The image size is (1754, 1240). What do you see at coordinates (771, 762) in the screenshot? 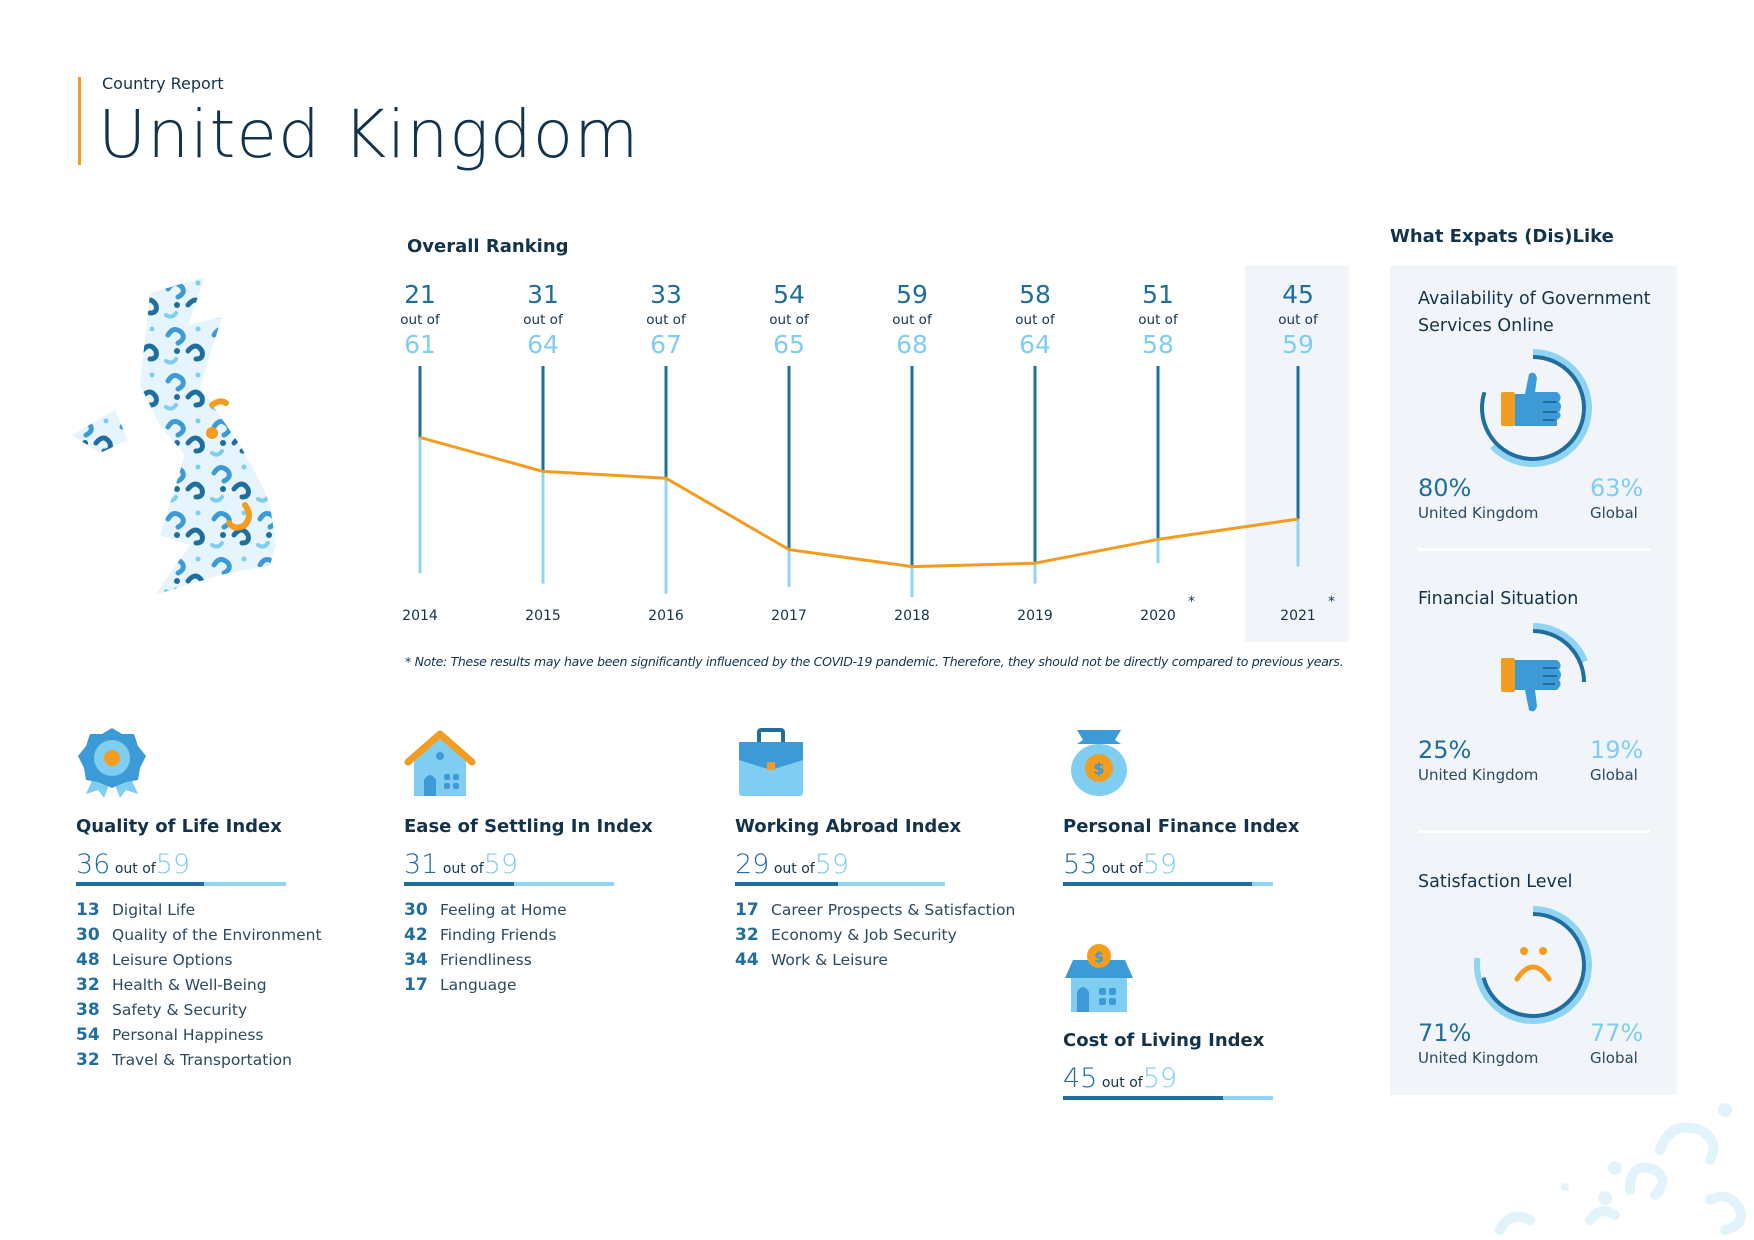
I see `briefcase-icon` at bounding box center [771, 762].